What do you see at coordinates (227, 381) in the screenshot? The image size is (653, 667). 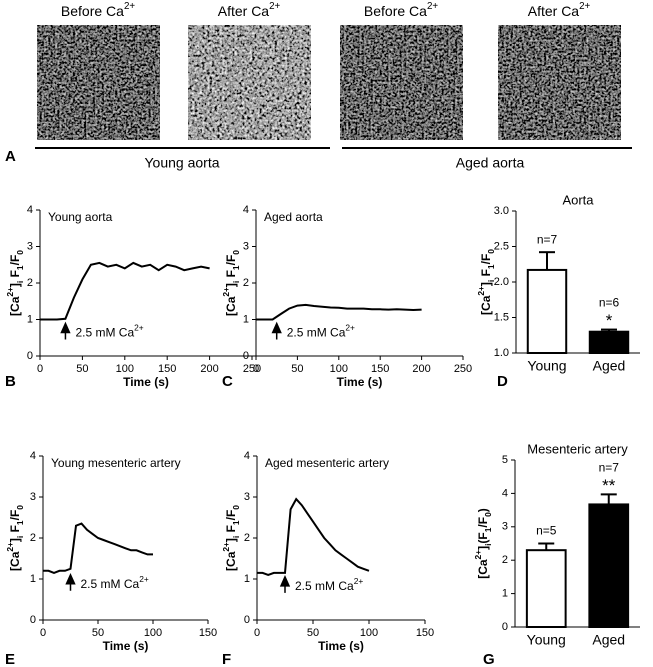 I see `panel-letter: C` at bounding box center [227, 381].